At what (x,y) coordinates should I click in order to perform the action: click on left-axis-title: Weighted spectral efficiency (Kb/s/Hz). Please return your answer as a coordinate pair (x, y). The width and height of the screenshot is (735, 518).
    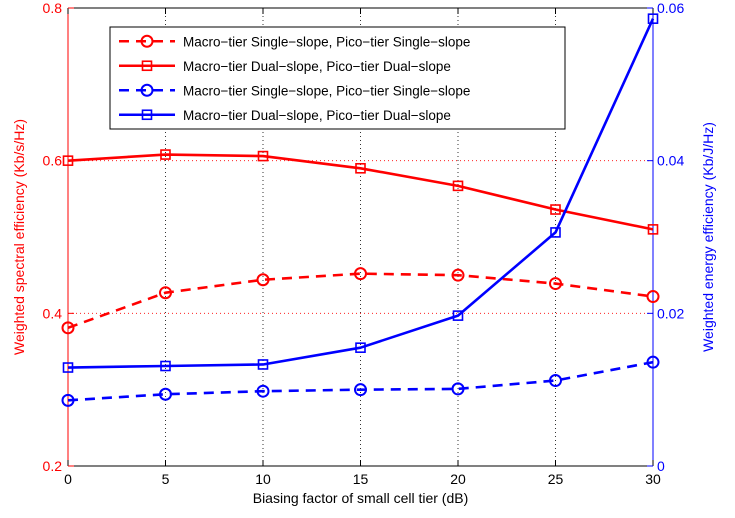
    Looking at the image, I should click on (19, 237).